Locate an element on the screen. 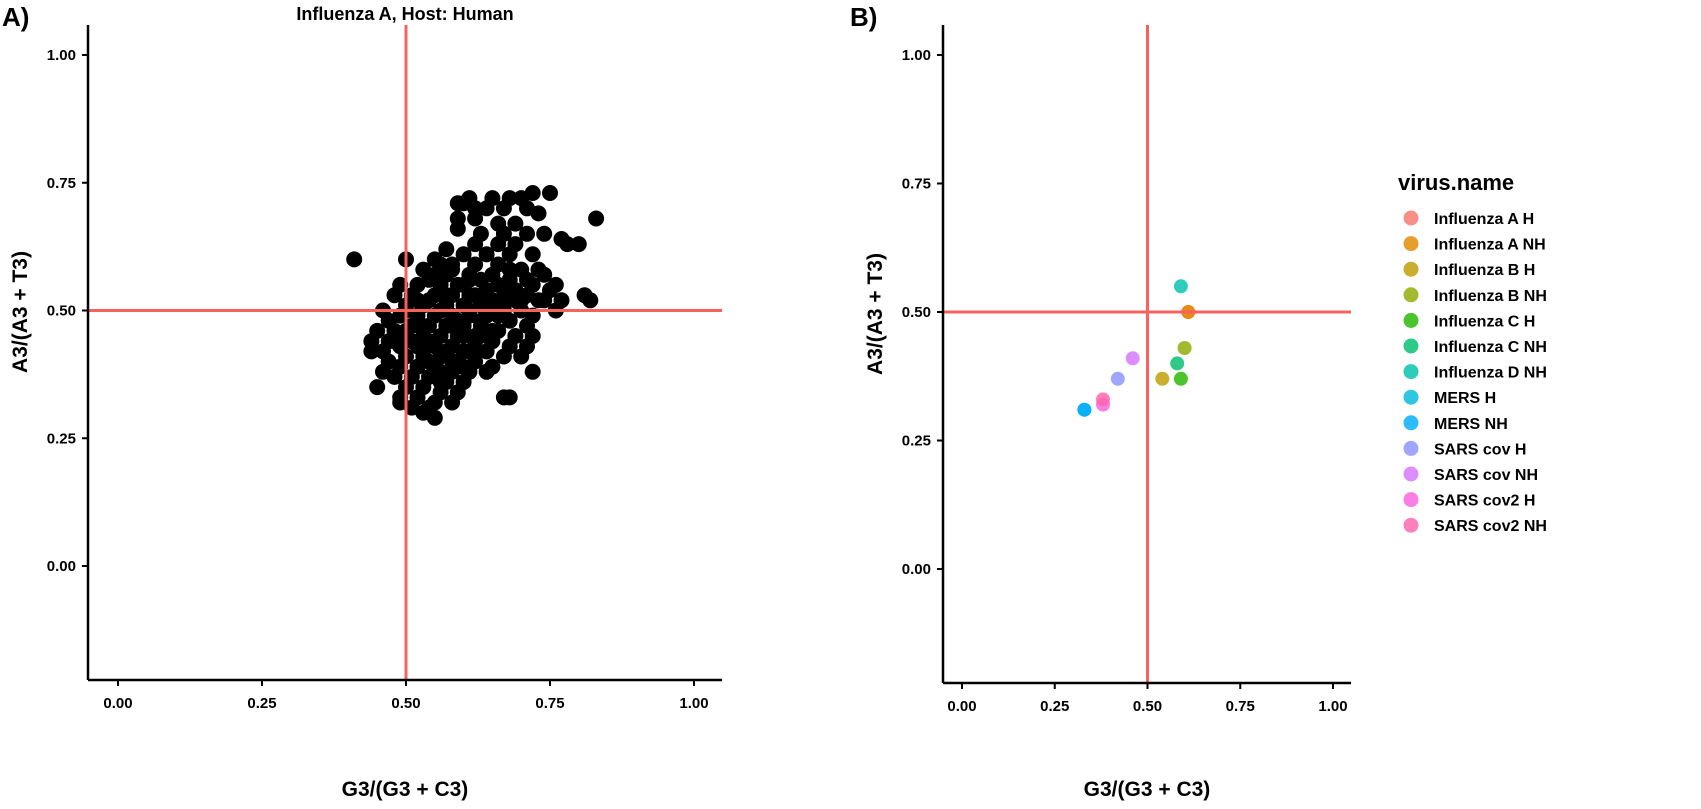 This screenshot has height=809, width=1701. panel-a-x-axis-label: G3/(G3 + C3) is located at coordinates (405, 789).